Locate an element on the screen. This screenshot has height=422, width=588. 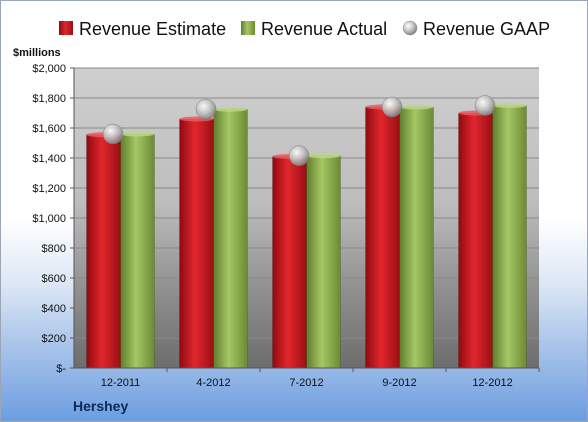
x-tick-label: 4-2012 is located at coordinates (213, 383).